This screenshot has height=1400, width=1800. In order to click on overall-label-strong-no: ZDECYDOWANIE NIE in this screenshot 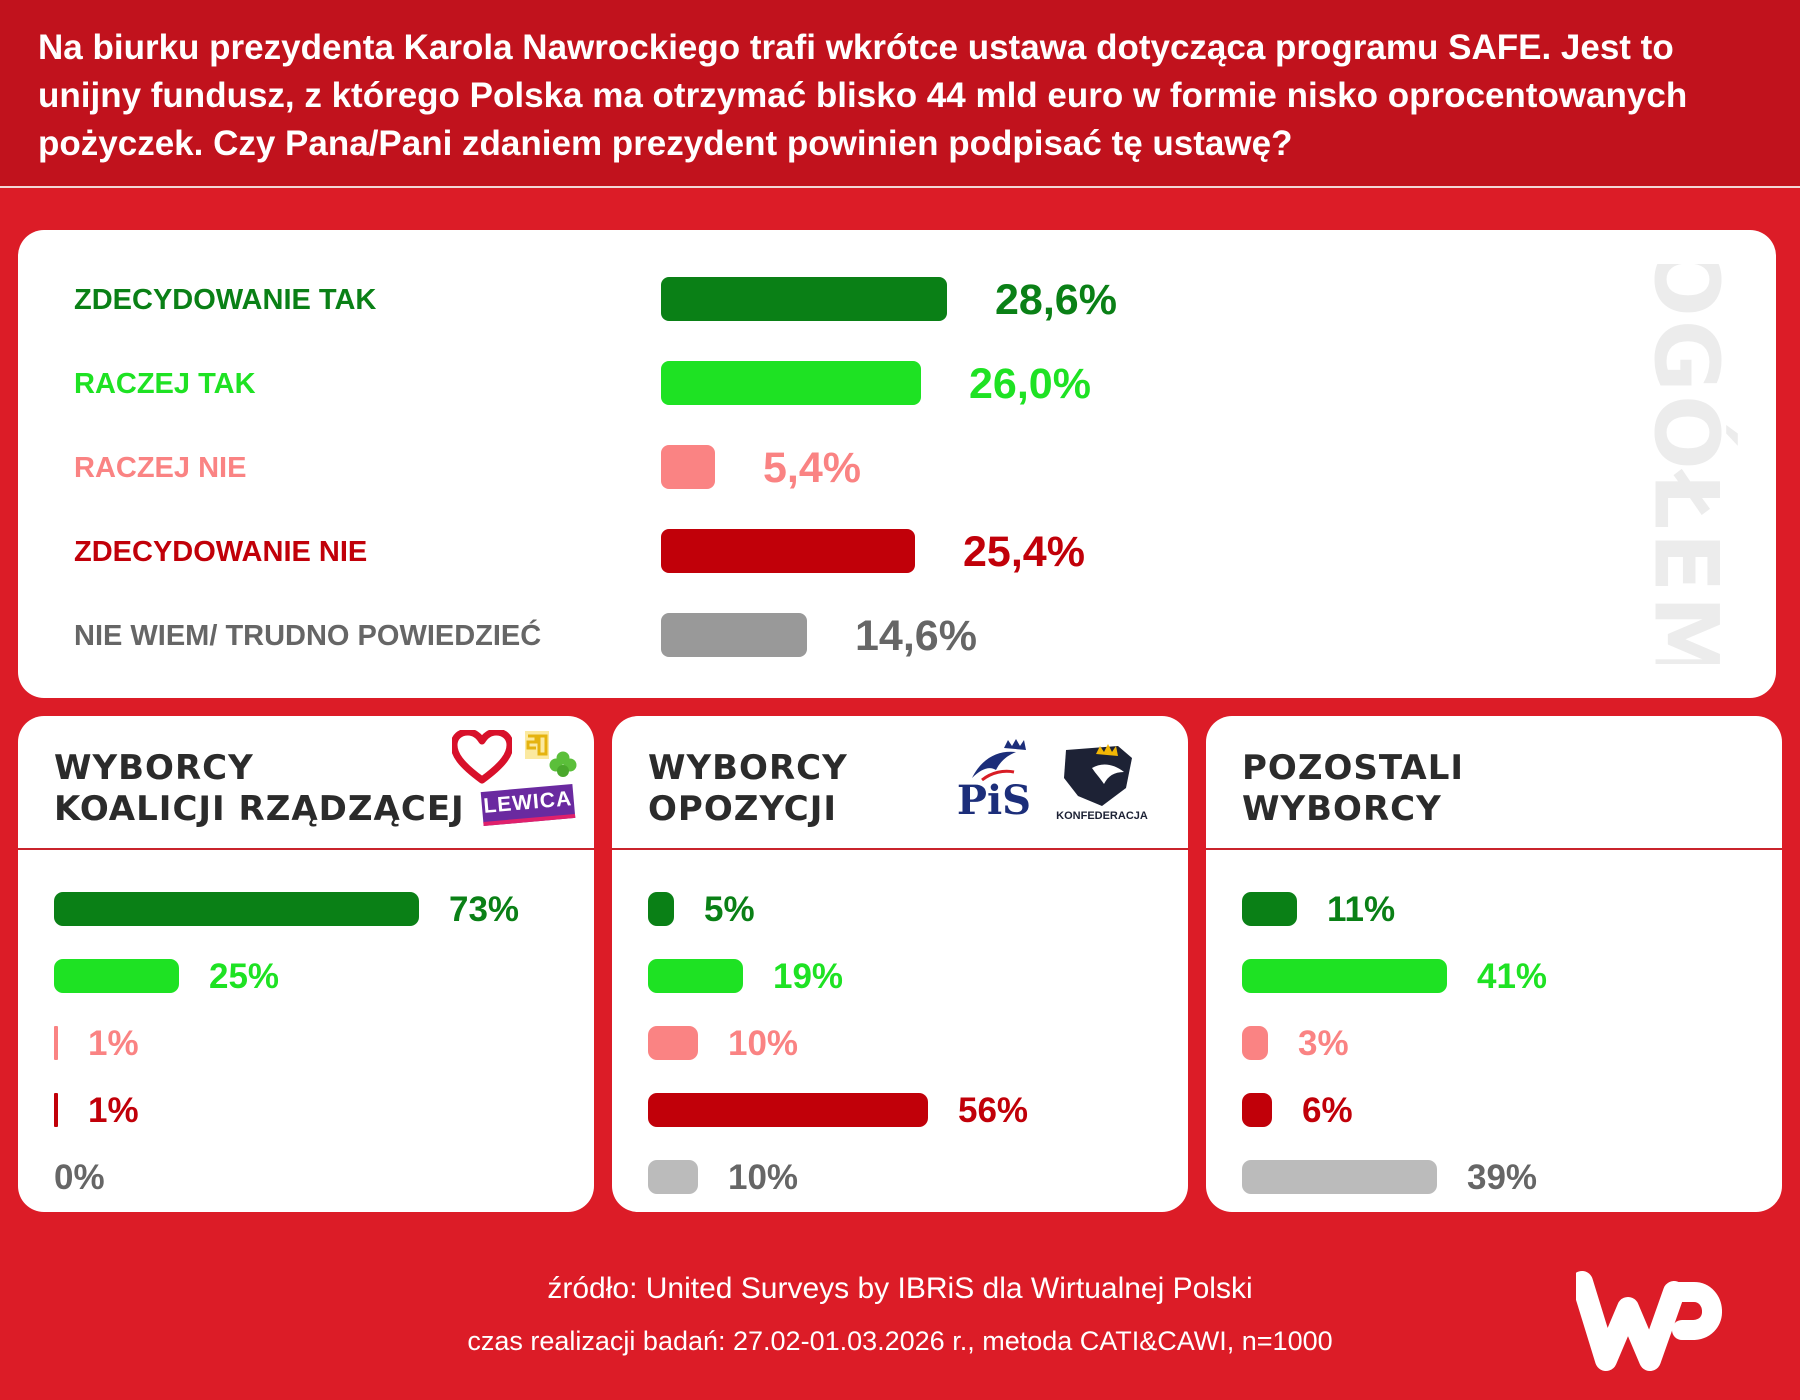, I will do `click(220, 552)`.